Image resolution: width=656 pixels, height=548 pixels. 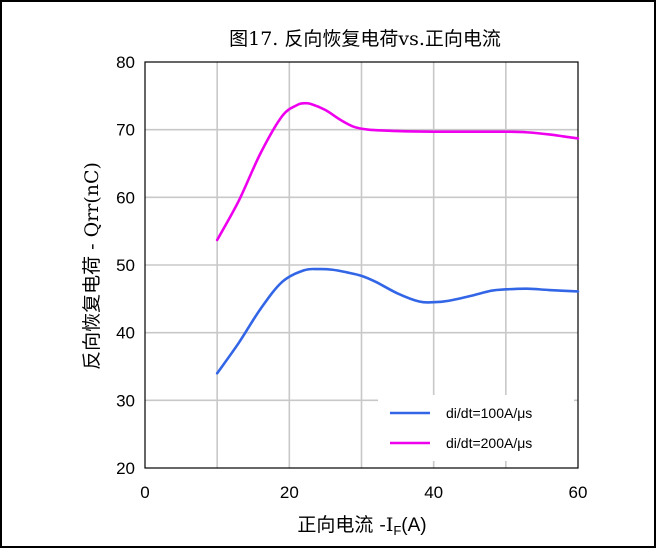 I want to click on y-axis-title: 反向恢复电荷 - Qrr(nC), so click(x=92, y=266).